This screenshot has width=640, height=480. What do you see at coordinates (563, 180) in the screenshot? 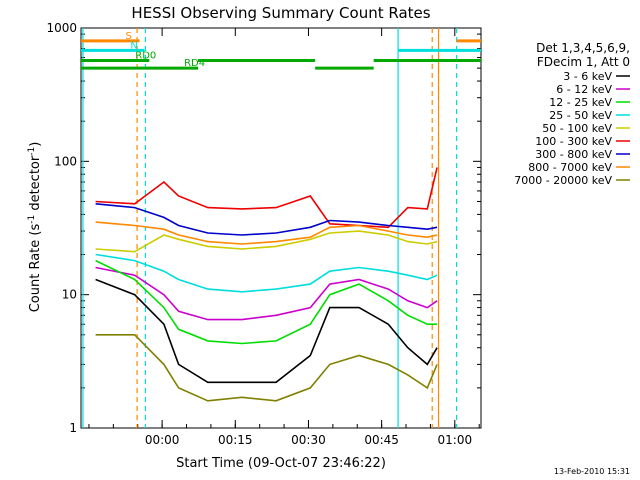
I see `legend-label-8: 7000 - 20000 keV` at bounding box center [563, 180].